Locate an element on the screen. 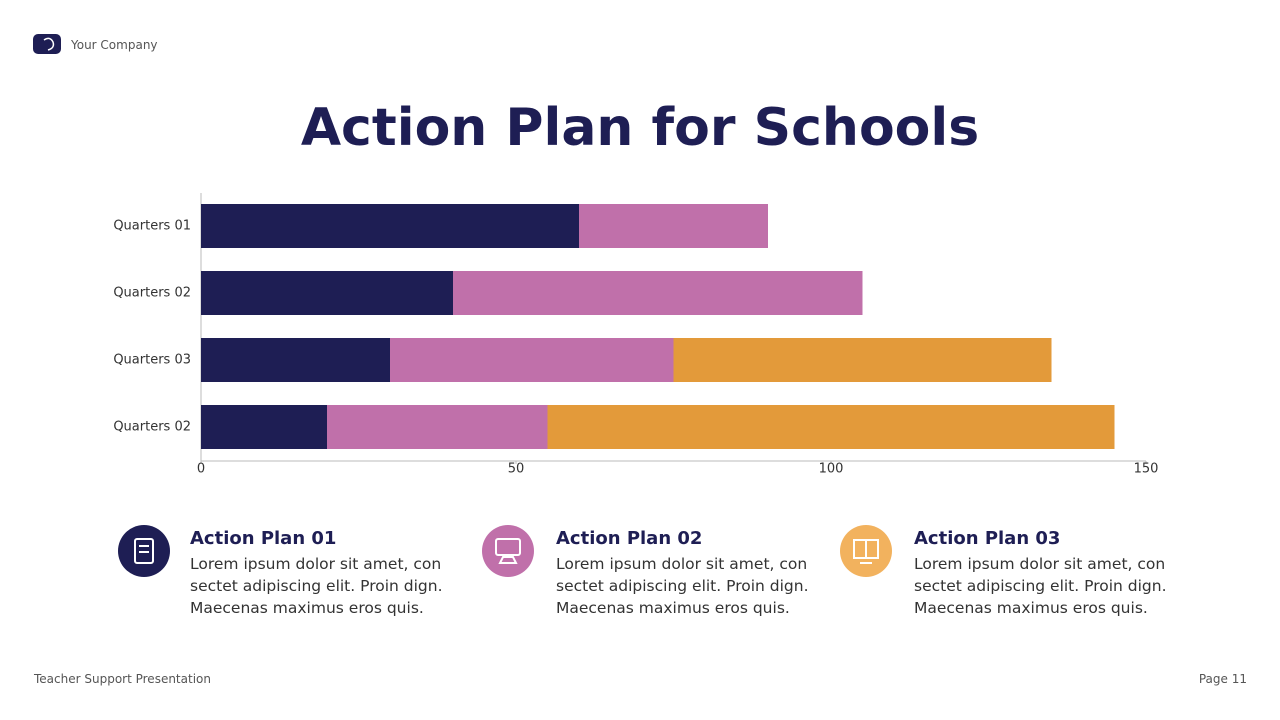  x-tick-label: 100 is located at coordinates (831, 469).